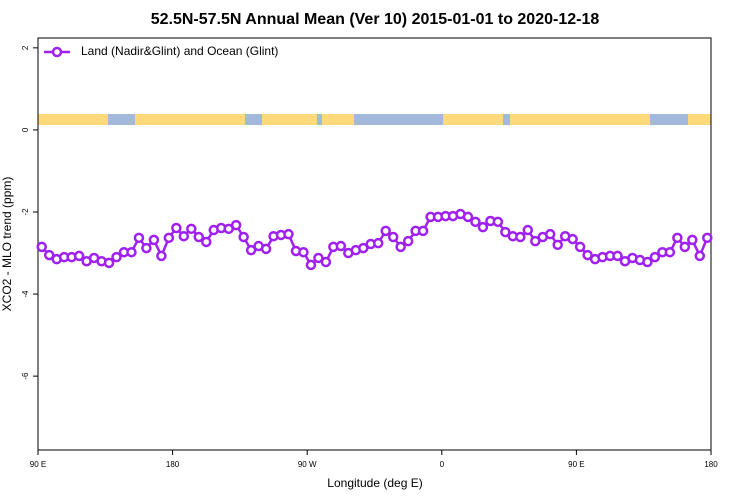 This screenshot has height=500, width=750. What do you see at coordinates (25, 129) in the screenshot?
I see `y-tick-label: 0` at bounding box center [25, 129].